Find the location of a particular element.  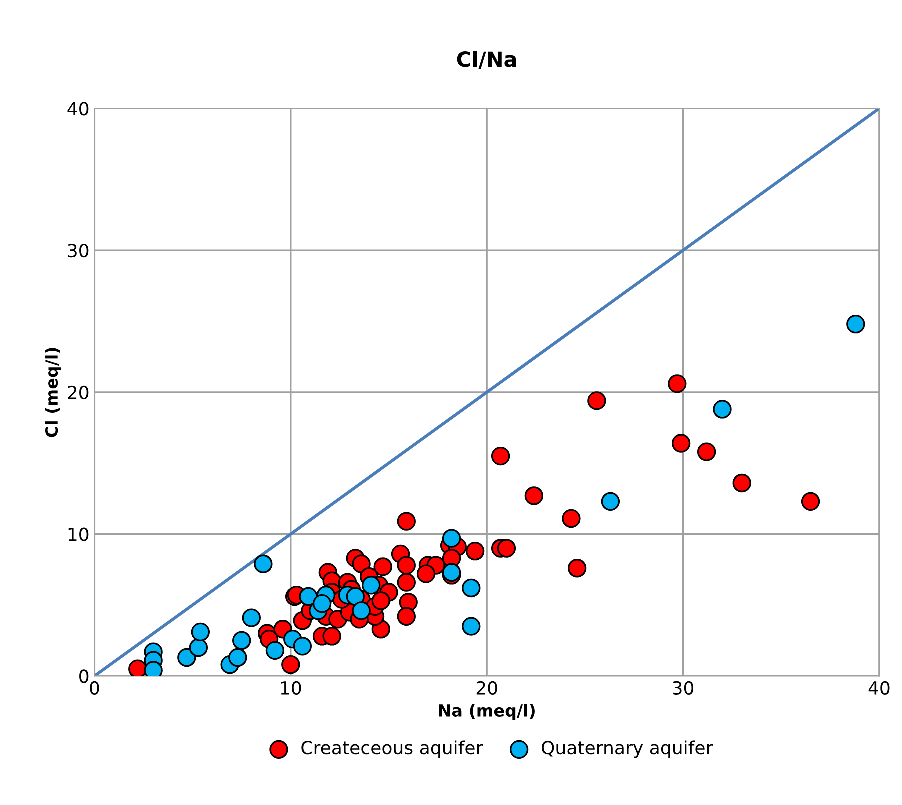

x-tick-label: 0 is located at coordinates (95, 688).